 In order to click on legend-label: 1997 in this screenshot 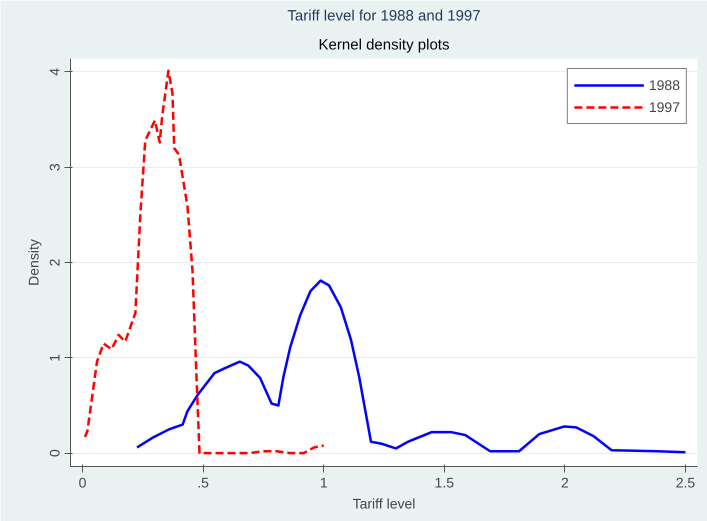, I will do `click(664, 107)`.